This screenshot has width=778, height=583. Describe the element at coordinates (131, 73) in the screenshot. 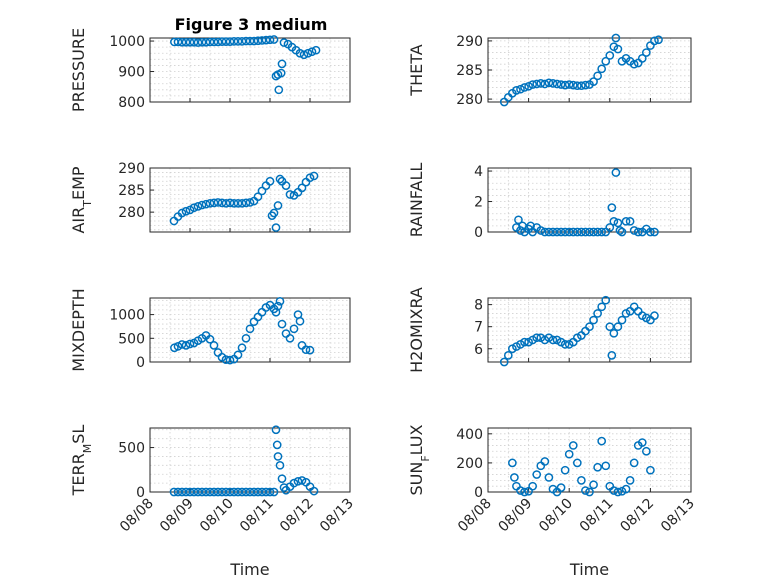

I see `y-tick-label: 900` at that location.